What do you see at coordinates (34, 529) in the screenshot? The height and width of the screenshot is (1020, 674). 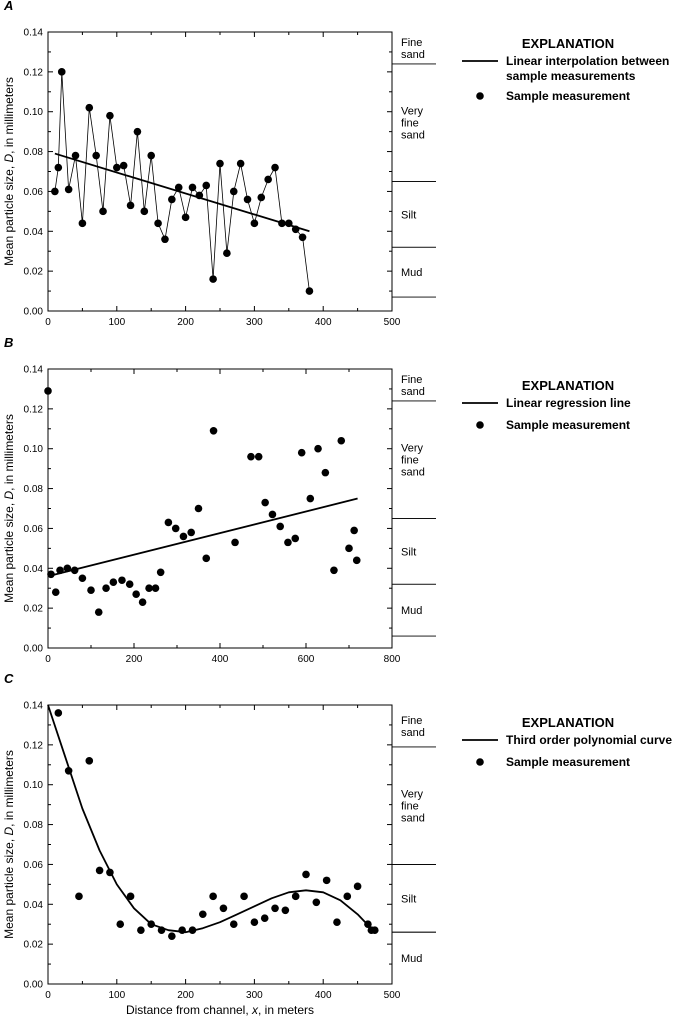 I see `y-tick-label: 0.06` at bounding box center [34, 529].